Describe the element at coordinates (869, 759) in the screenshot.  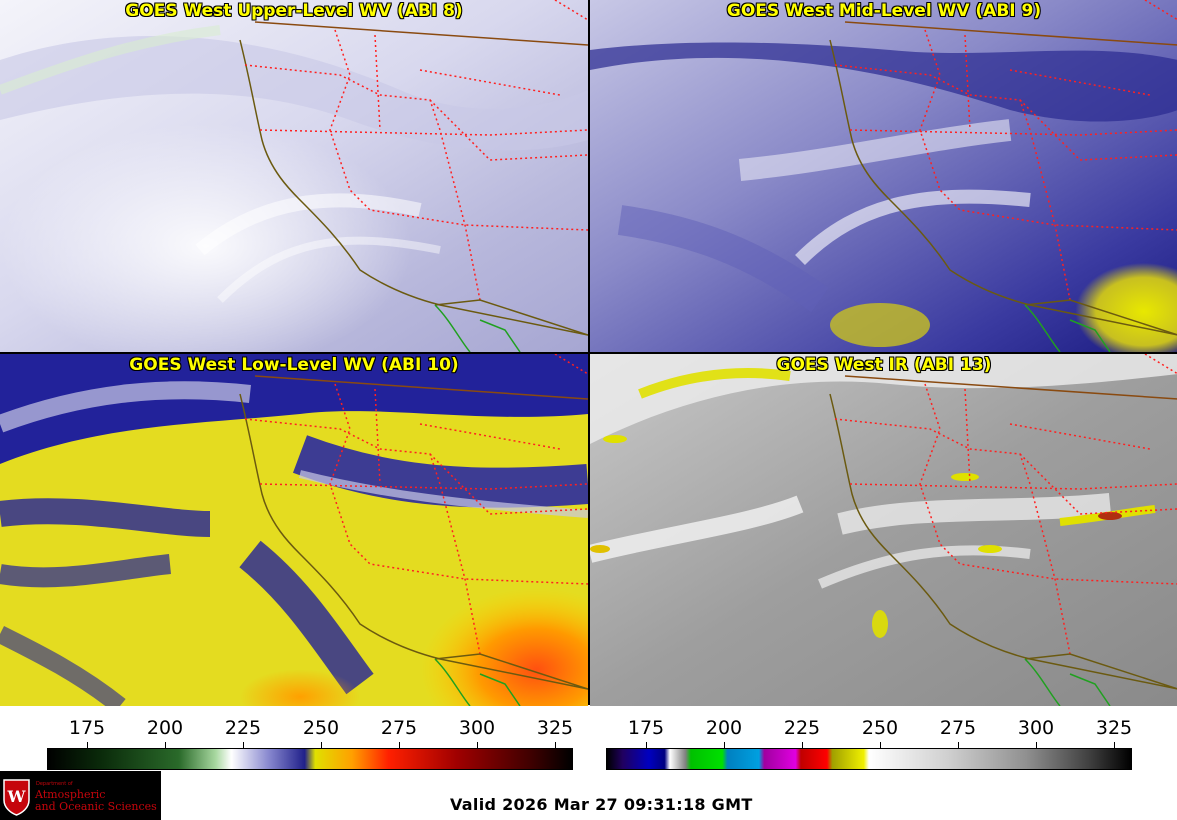
I see `ir-colorbar` at that location.